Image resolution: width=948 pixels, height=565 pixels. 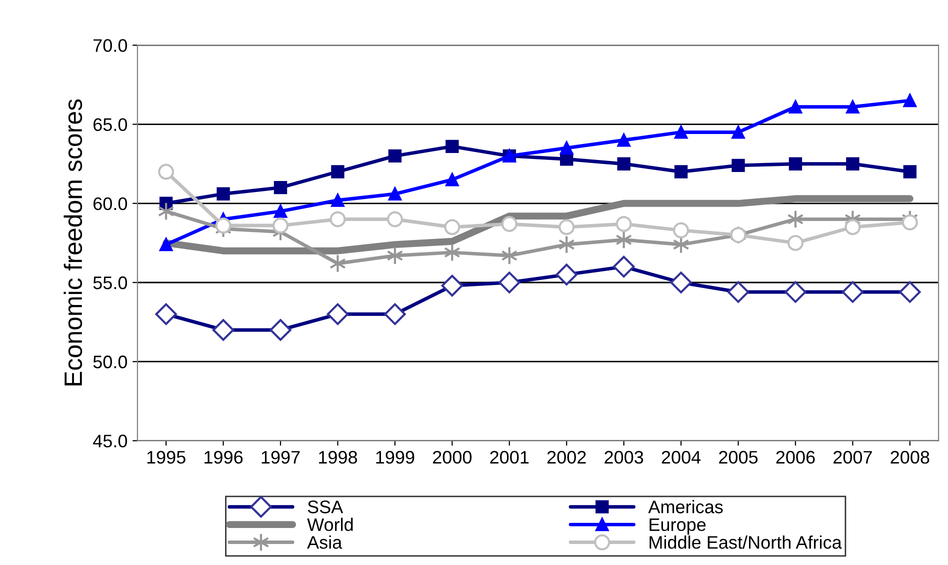 What do you see at coordinates (110, 441) in the screenshot?
I see `y-tick-label: 45.0` at bounding box center [110, 441].